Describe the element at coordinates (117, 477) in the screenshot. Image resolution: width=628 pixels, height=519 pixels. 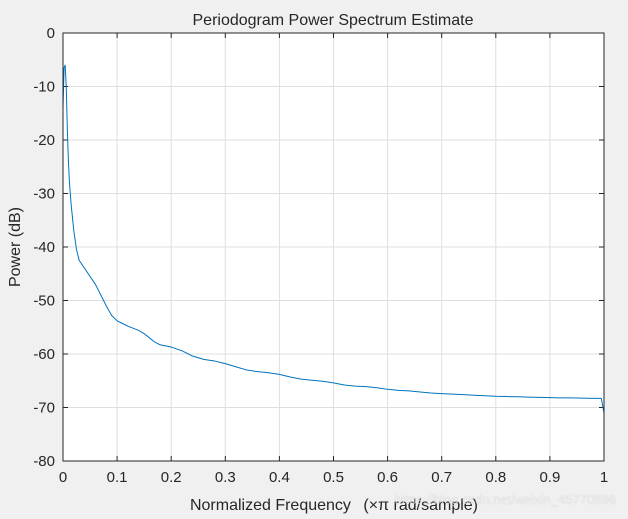
I see `x-tick-label: 0.1` at that location.